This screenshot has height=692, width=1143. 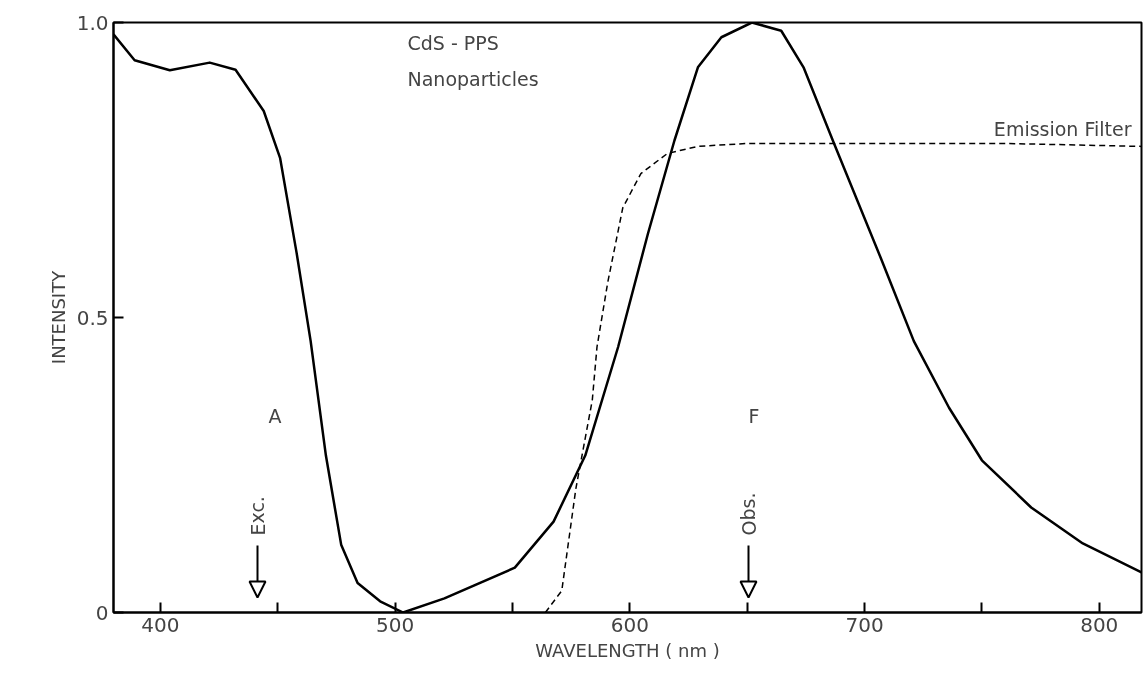 What do you see at coordinates (629, 624) in the screenshot?
I see `x-tick-label: 600` at bounding box center [629, 624].